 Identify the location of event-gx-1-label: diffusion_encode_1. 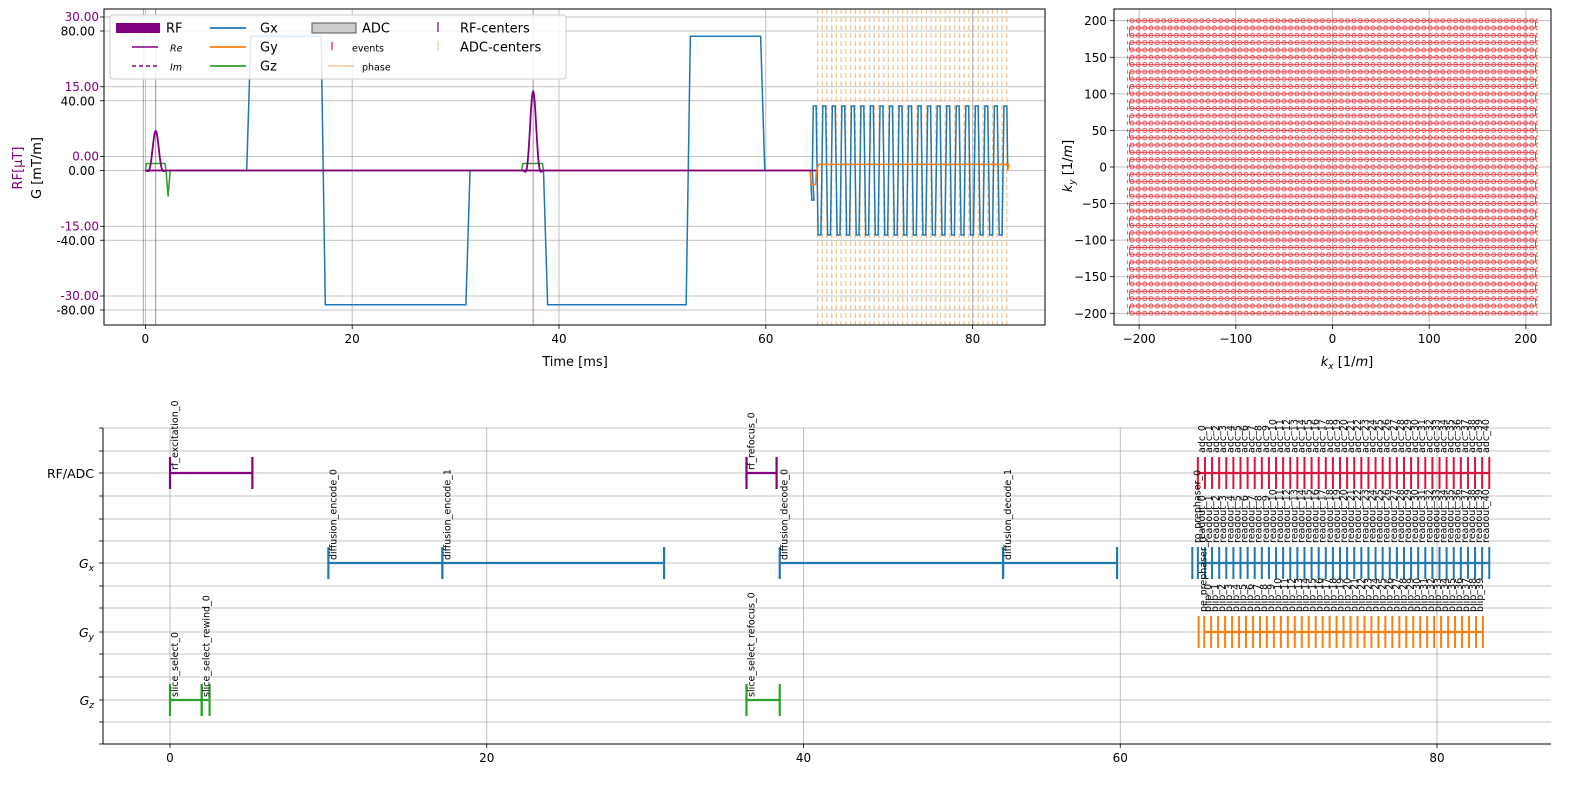
(447, 514).